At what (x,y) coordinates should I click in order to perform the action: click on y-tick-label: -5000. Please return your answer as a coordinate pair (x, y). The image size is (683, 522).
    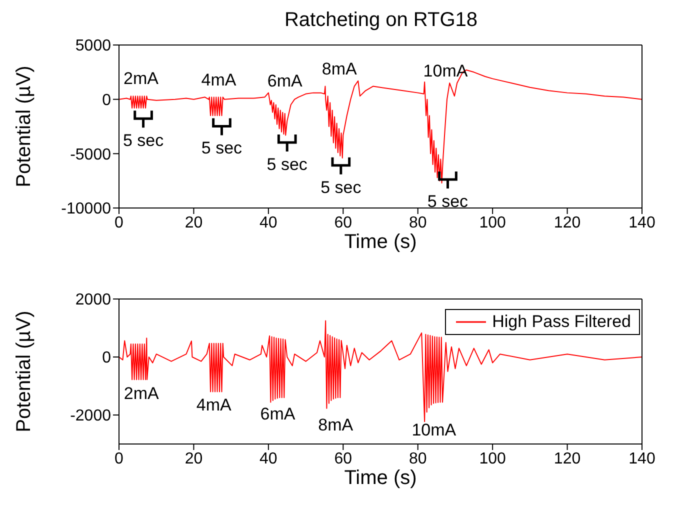
    Looking at the image, I should click on (91, 155).